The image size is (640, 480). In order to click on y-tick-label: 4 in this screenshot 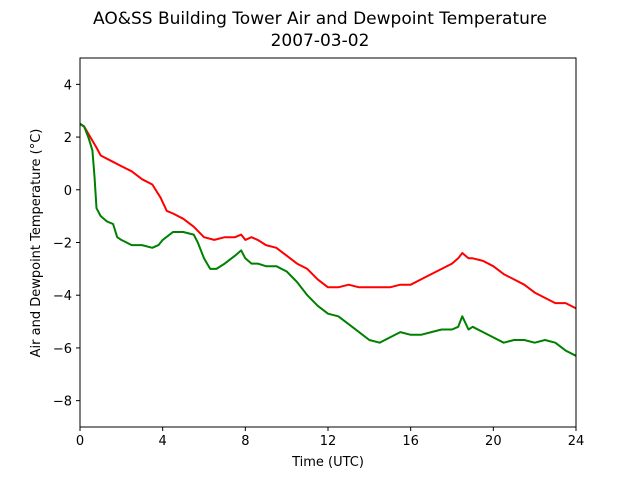, I will do `click(68, 85)`.